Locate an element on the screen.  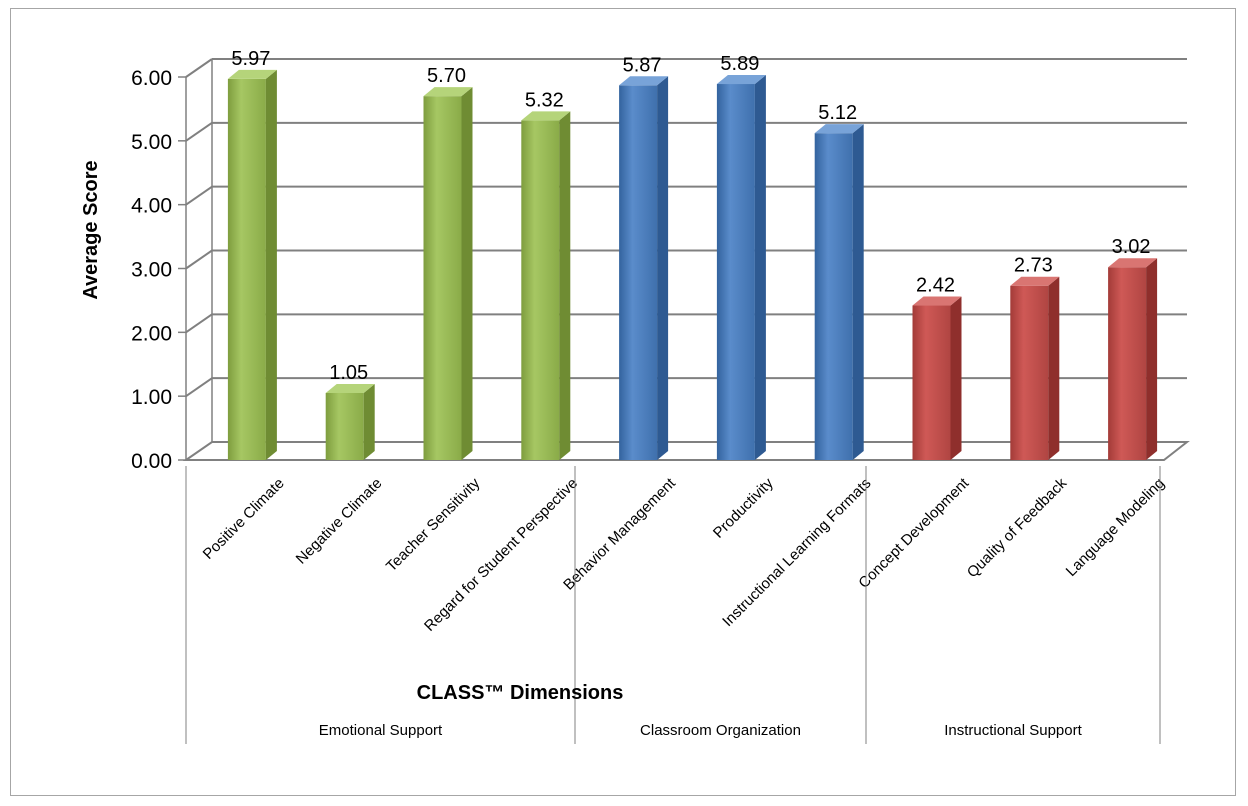
data-label: 5.89 is located at coordinates (739, 64).